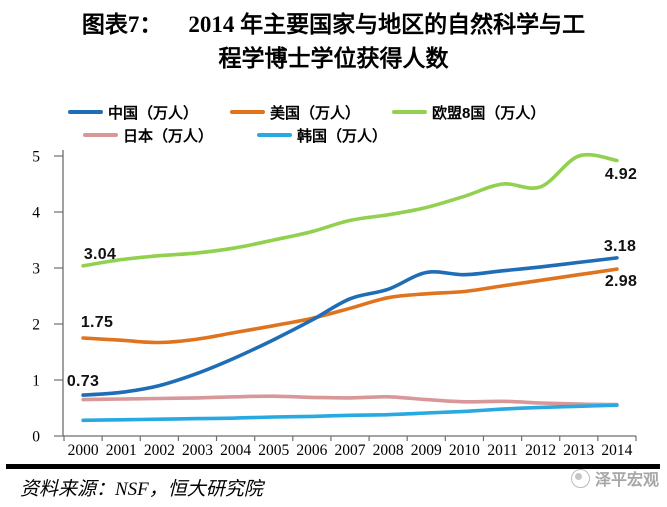 The width and height of the screenshot is (667, 507). What do you see at coordinates (626, 480) in the screenshot?
I see `watermark-text: 泽平宏观` at bounding box center [626, 480].